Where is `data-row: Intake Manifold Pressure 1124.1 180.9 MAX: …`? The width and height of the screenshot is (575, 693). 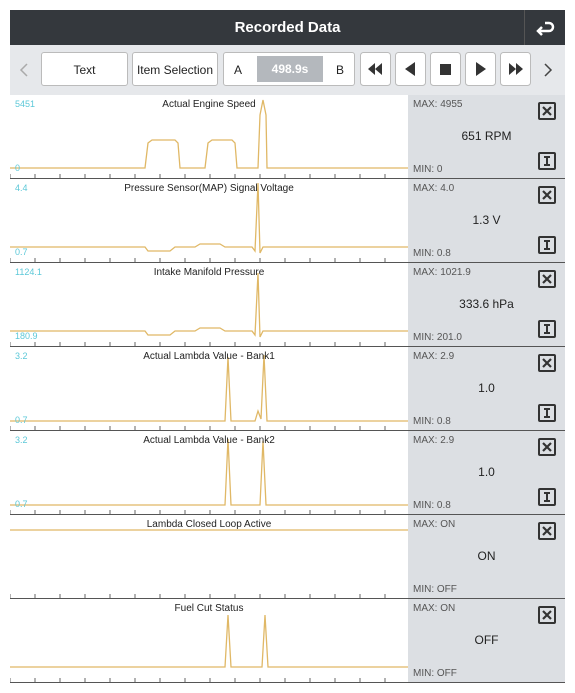
data-row: Intake Manifold Pressure 1124.1 180.9 MAX: … is located at coordinates (287, 305).